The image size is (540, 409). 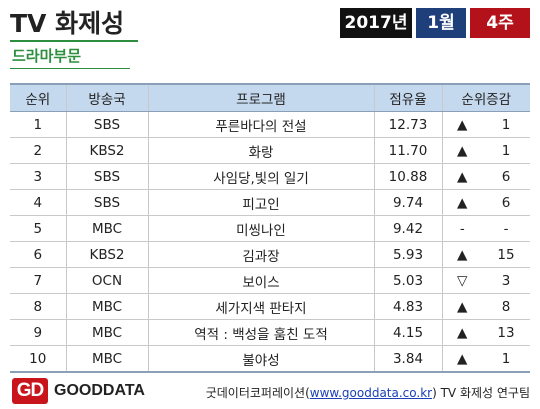 What do you see at coordinates (481, 393) in the screenshot?
I see `credit-suffix: ) TV 화제성 연구팀` at bounding box center [481, 393].